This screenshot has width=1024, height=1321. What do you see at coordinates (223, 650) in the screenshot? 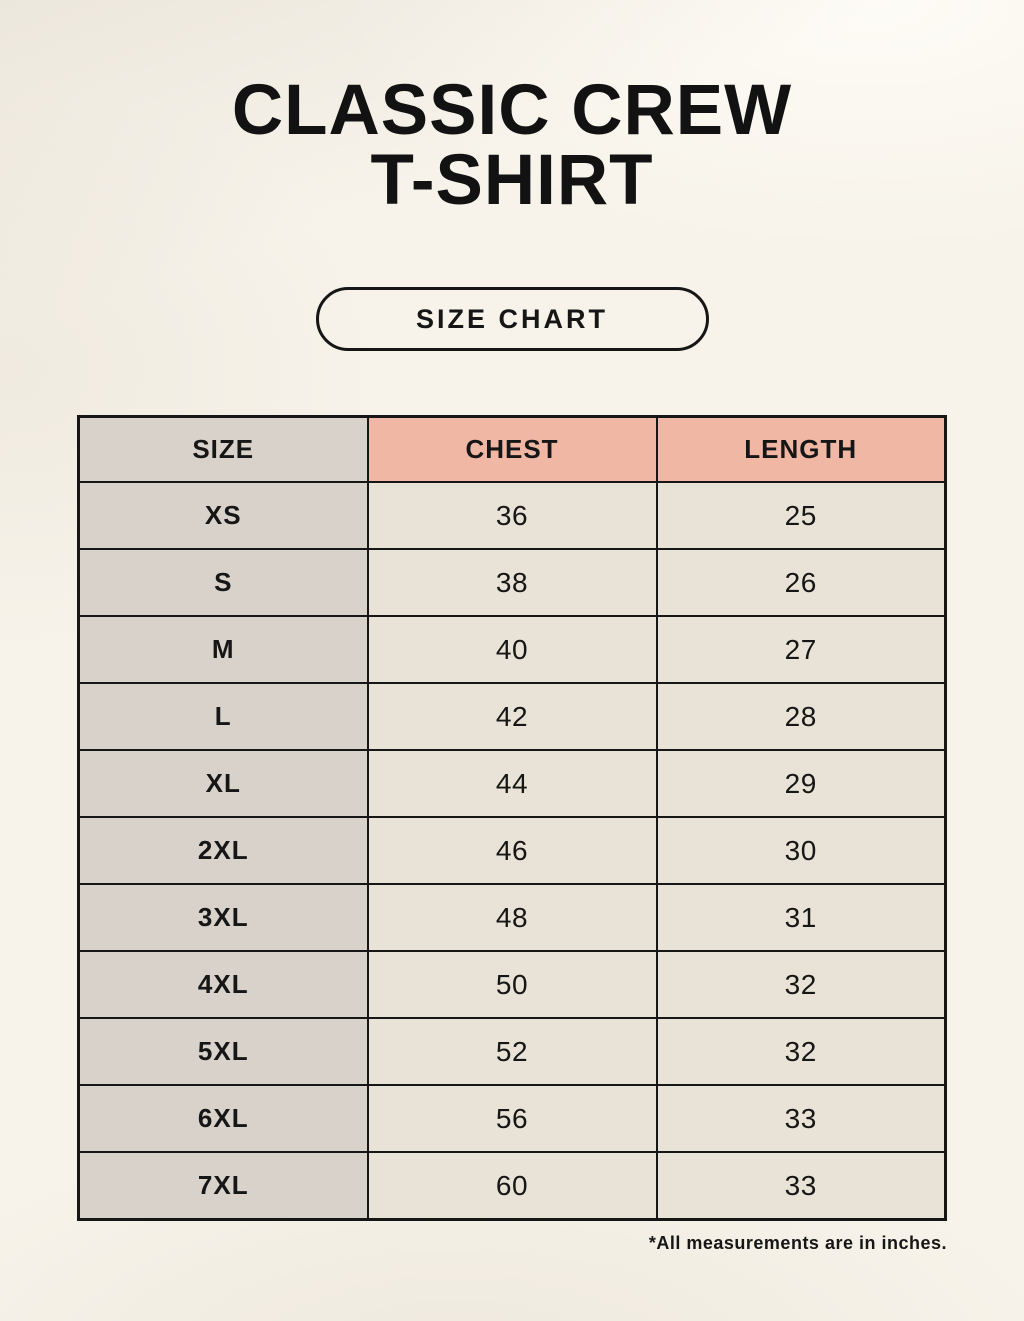
I see `size-cell: M` at bounding box center [223, 650].